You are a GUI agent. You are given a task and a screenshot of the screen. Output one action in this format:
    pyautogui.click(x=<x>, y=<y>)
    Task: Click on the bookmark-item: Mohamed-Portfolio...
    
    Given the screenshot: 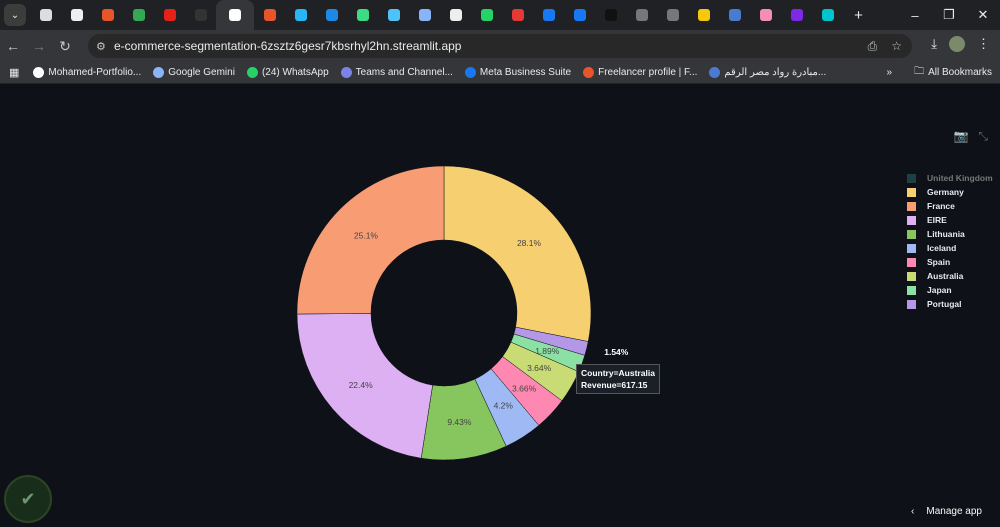 What is the action you would take?
    pyautogui.click(x=87, y=72)
    